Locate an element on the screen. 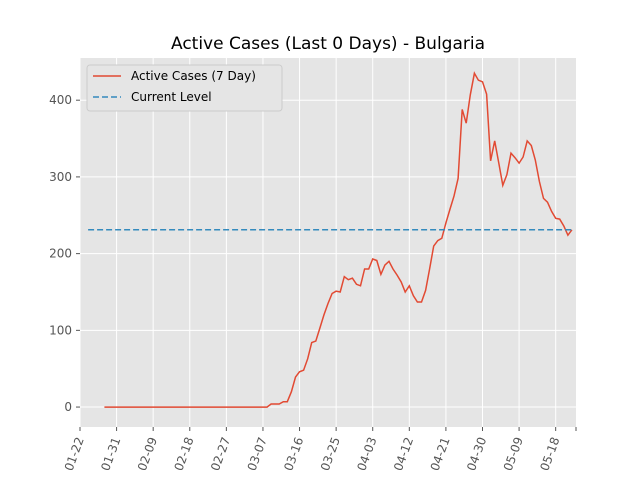 This screenshot has width=640, height=480. x-tick-label: 05-09 is located at coordinates (513, 454).